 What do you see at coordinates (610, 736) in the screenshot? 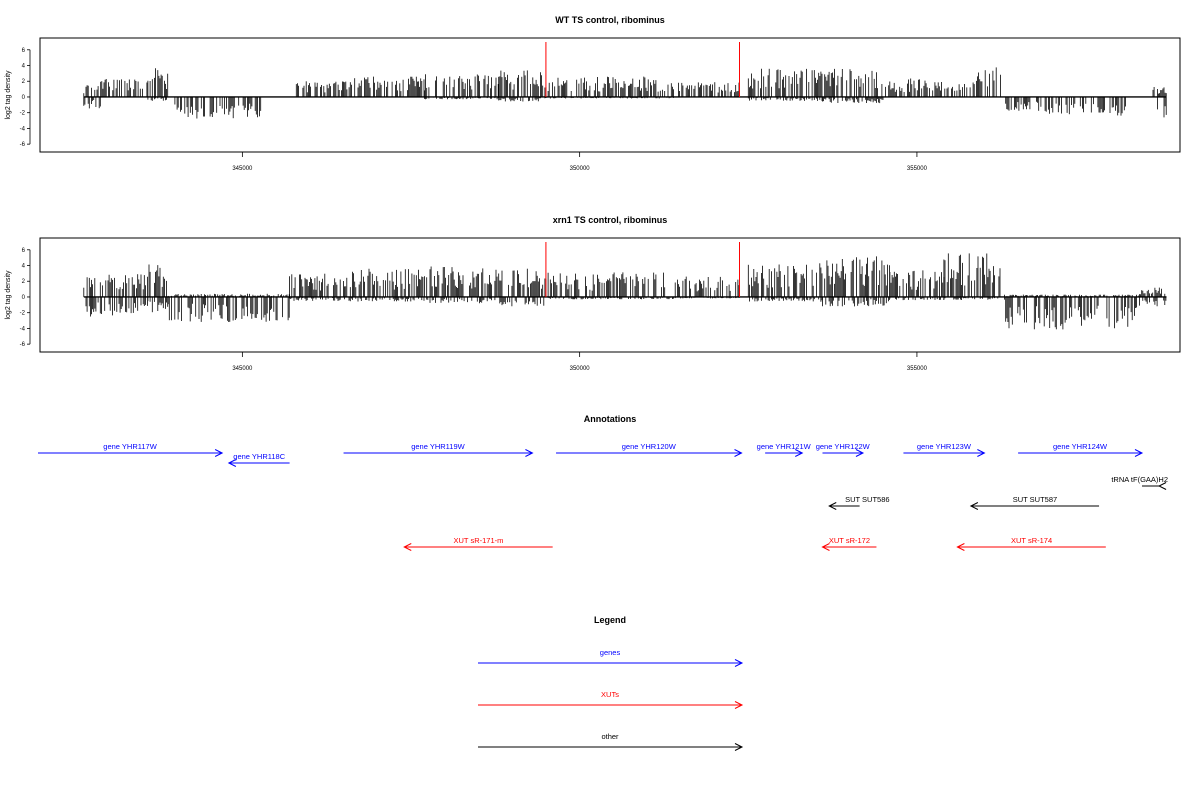
I see `legend-label: other` at bounding box center [610, 736].